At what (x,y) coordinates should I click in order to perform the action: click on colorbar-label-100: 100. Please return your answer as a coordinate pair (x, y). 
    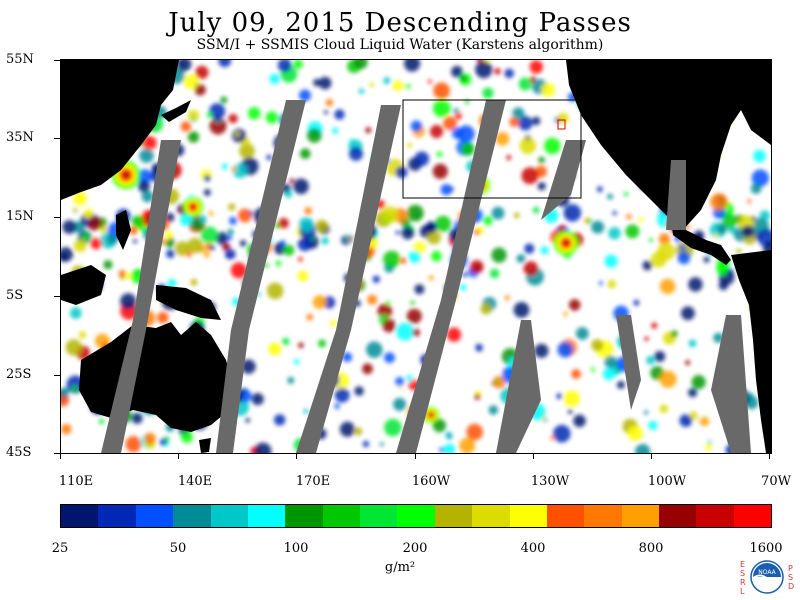
    Looking at the image, I should click on (296, 548).